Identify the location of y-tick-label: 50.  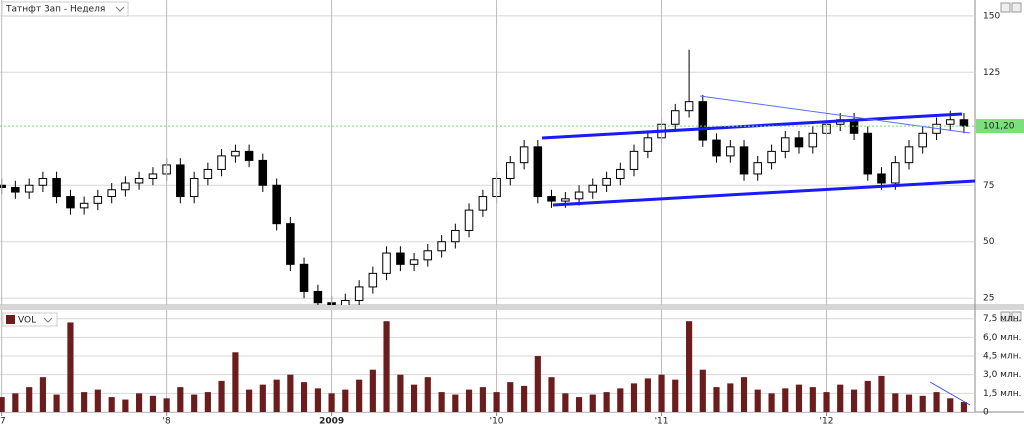
(989, 242).